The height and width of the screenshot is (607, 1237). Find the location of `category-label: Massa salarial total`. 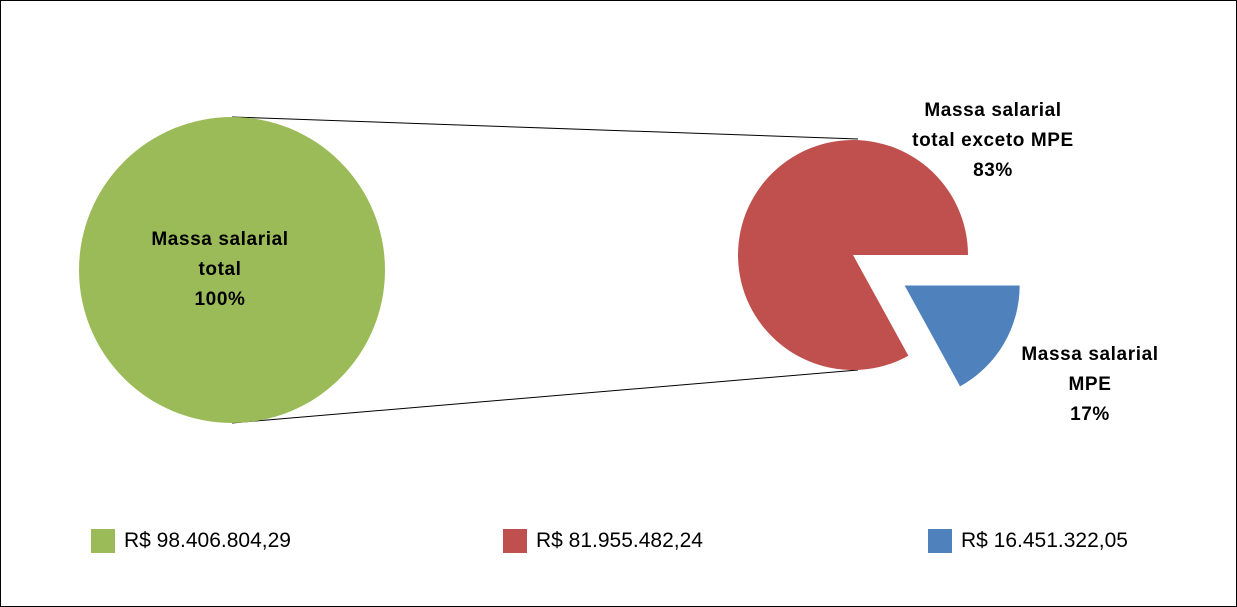

category-label: Massa salarial total is located at coordinates (220, 254).